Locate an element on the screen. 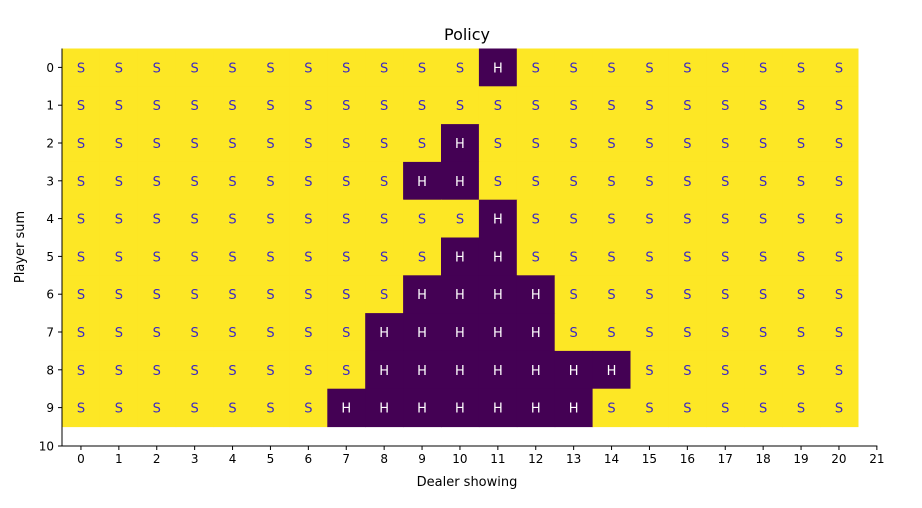  cell-label-r5-c8: S is located at coordinates (384, 257).